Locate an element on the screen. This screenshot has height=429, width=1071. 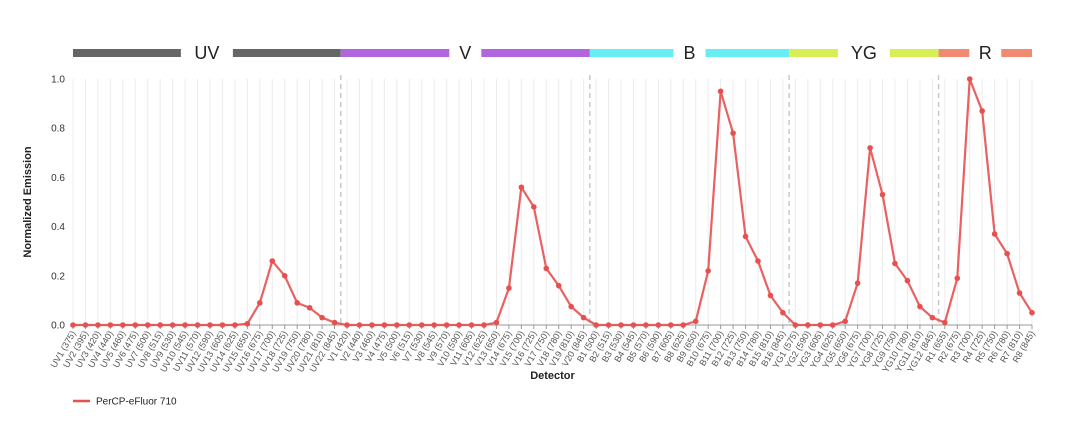
legend: PerCP-eFluor 710 is located at coordinates (125, 402).